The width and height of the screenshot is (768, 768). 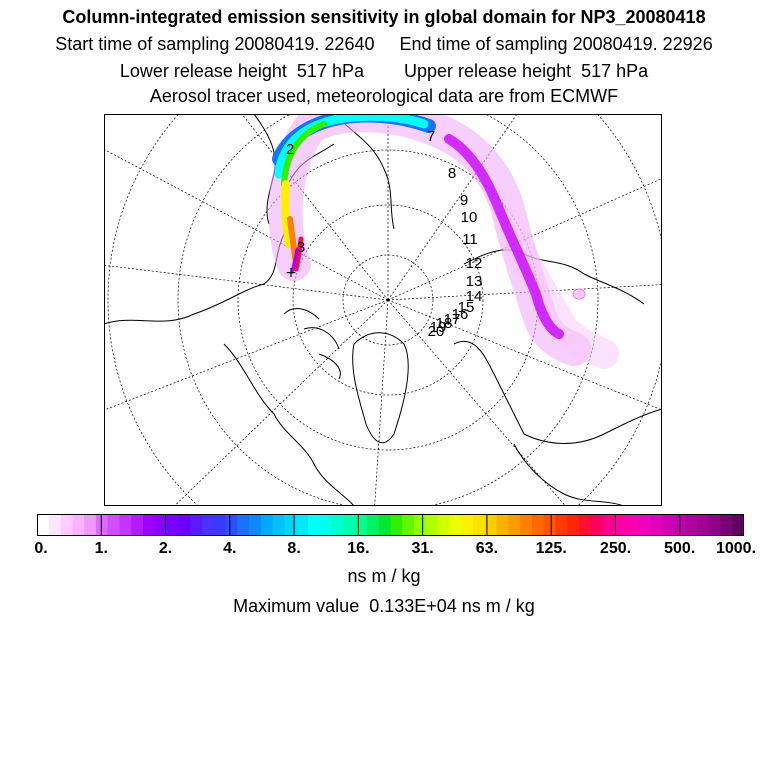 I want to click on plume-red-core, so click(x=298, y=254).